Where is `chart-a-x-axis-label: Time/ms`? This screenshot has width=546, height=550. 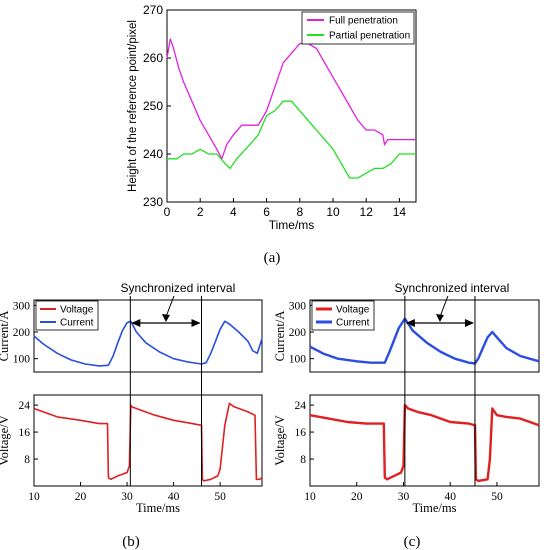
chart-a-x-axis-label: Time/ms is located at coordinates (292, 225).